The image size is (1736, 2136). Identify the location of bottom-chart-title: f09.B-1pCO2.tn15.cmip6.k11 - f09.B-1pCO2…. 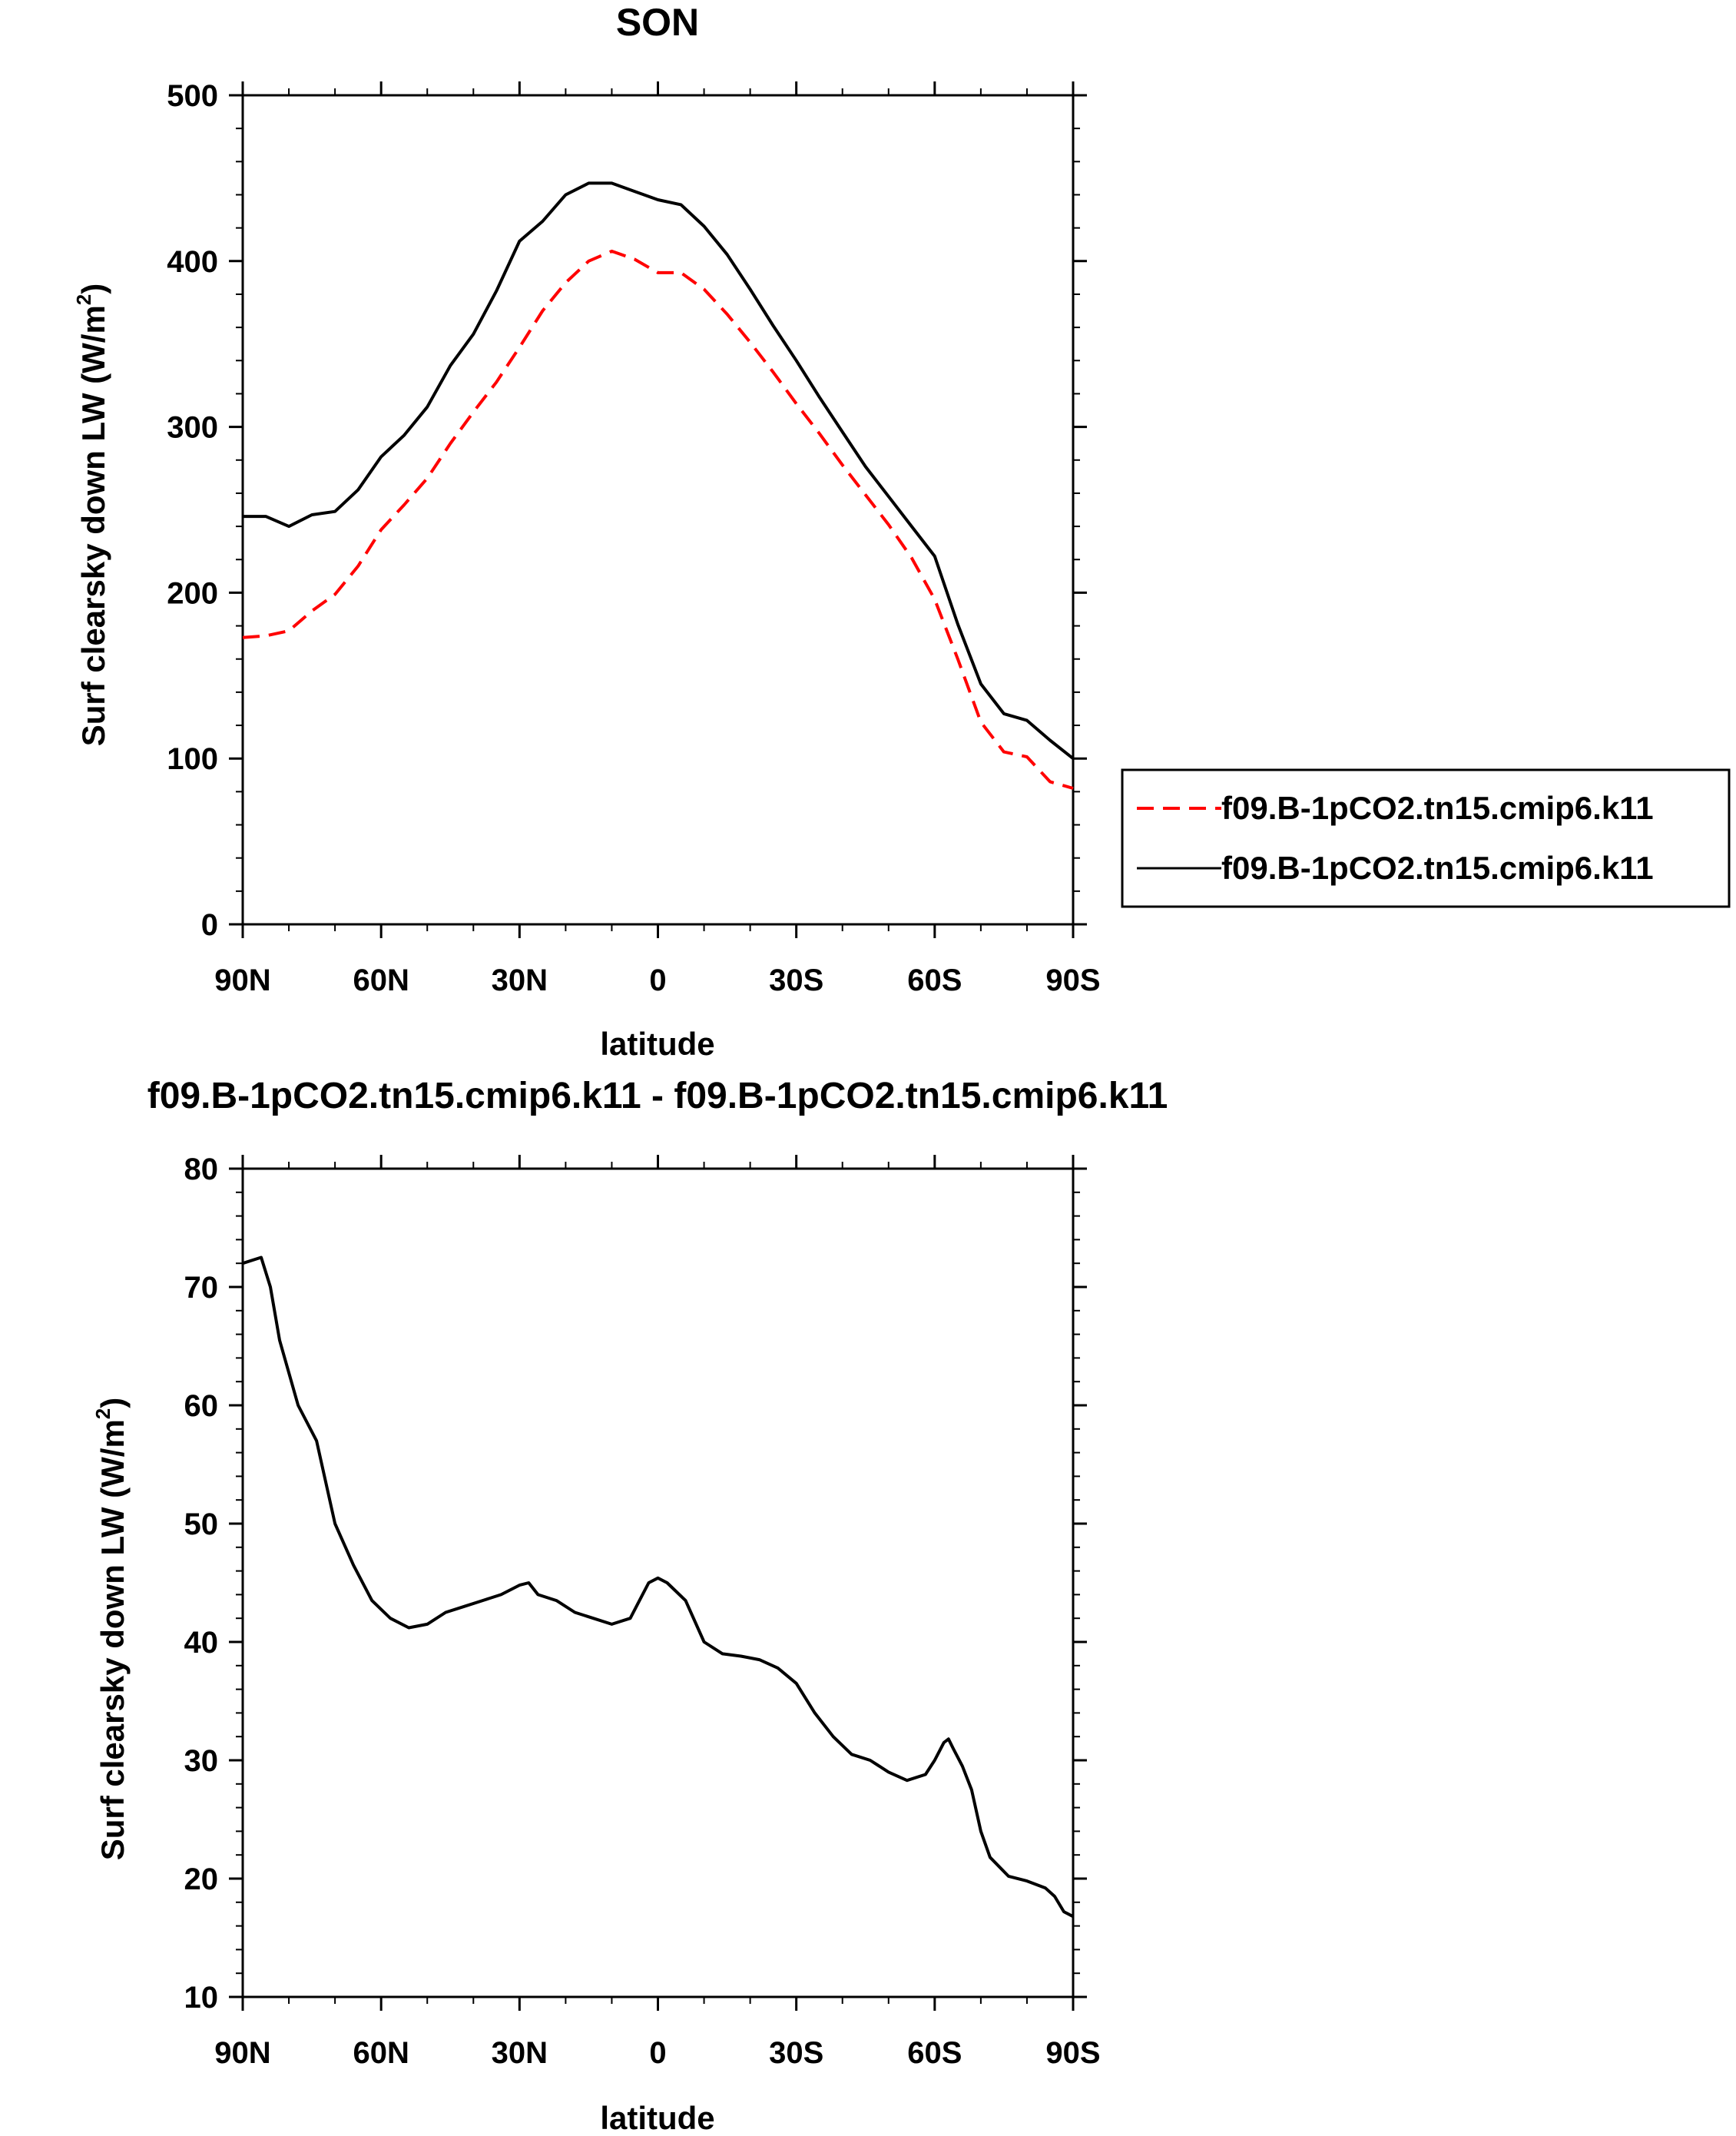
(657, 1096).